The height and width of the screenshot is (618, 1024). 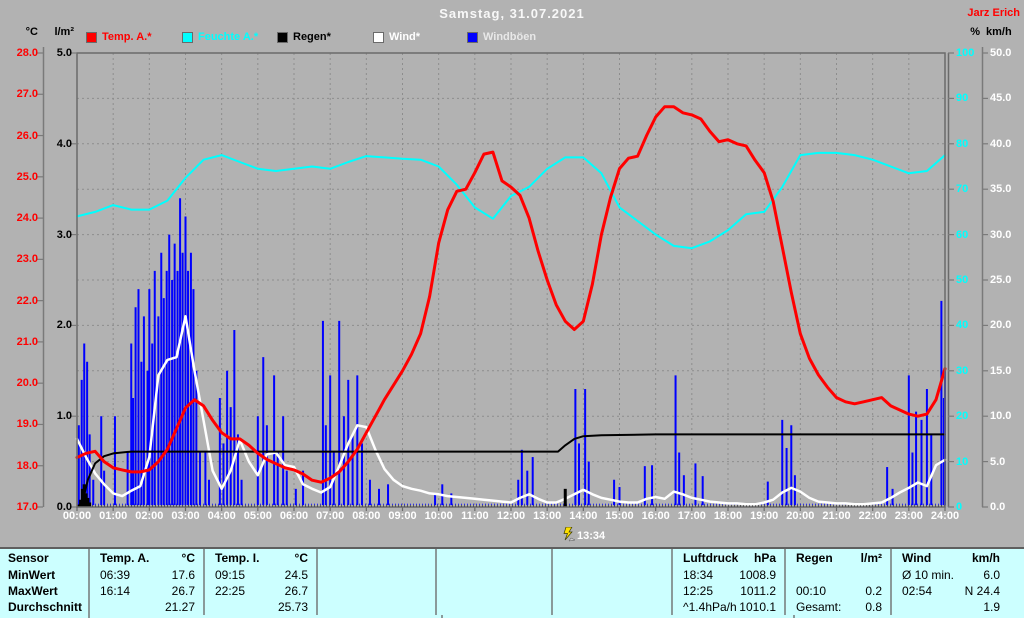 What do you see at coordinates (757, 607) in the screenshot?
I see `table-cell-value: 1010.1` at bounding box center [757, 607].